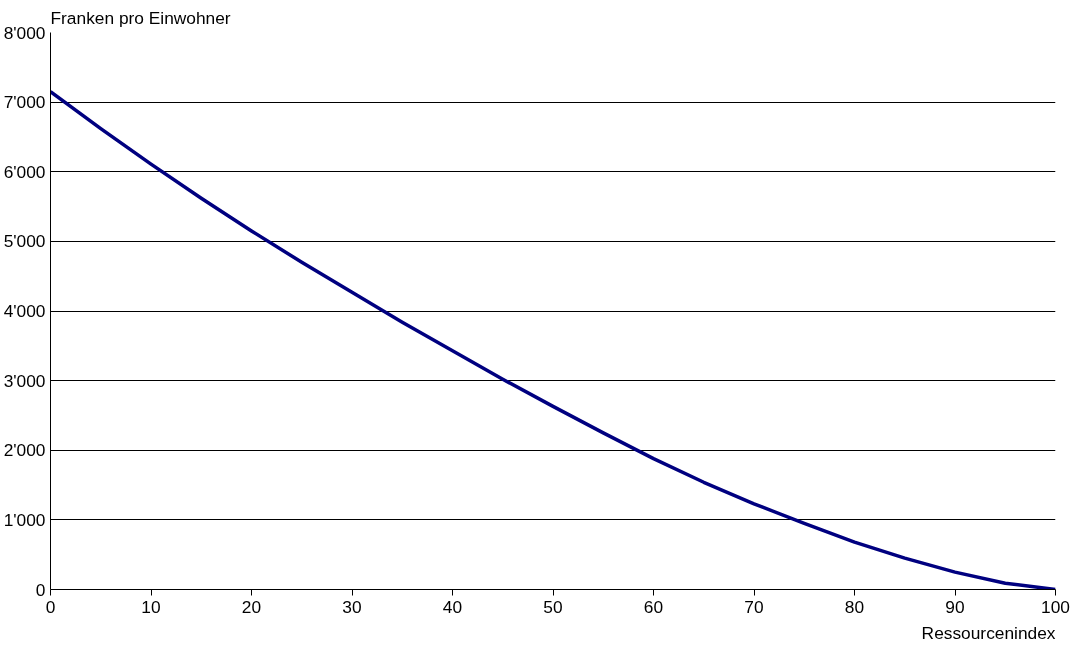 Image resolution: width=1075 pixels, height=647 pixels. Describe the element at coordinates (151, 606) in the screenshot. I see `x-tick-label: 10` at that location.